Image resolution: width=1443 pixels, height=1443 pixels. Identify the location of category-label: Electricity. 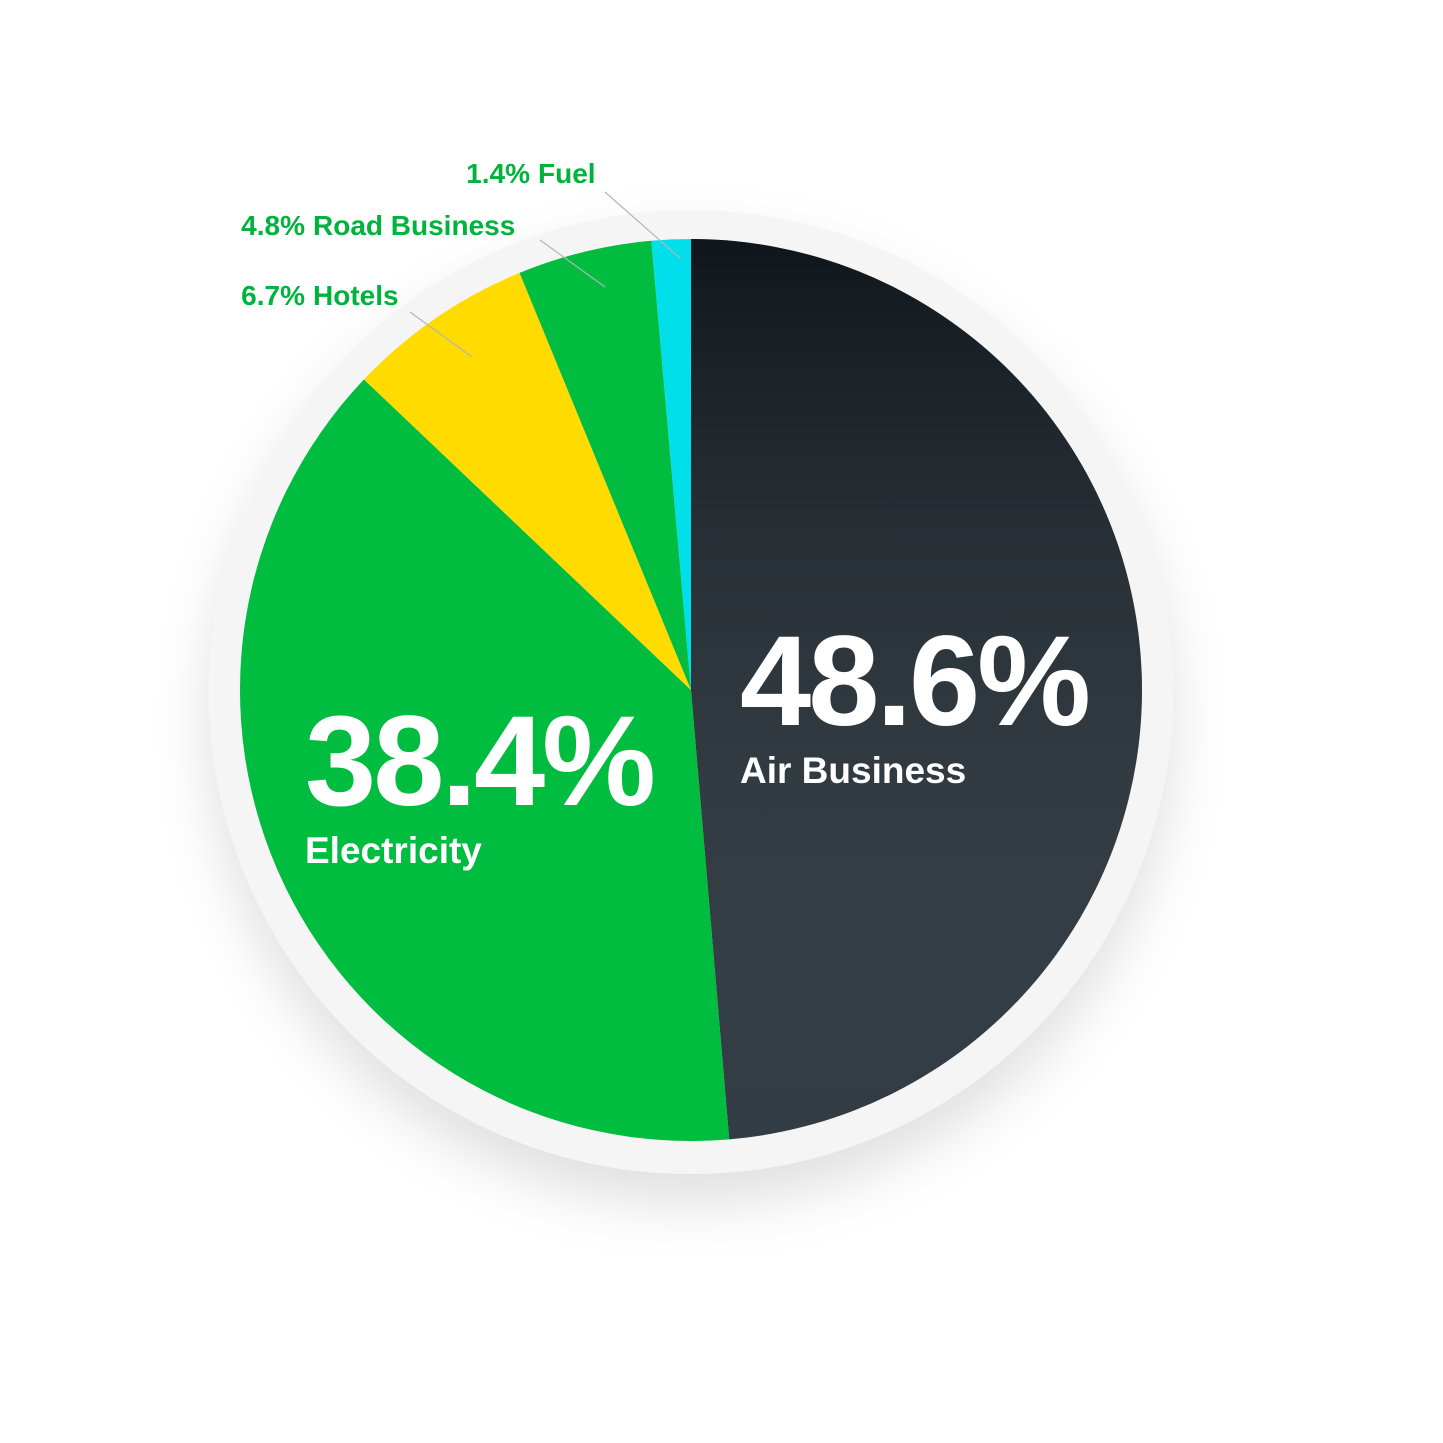
(393, 850).